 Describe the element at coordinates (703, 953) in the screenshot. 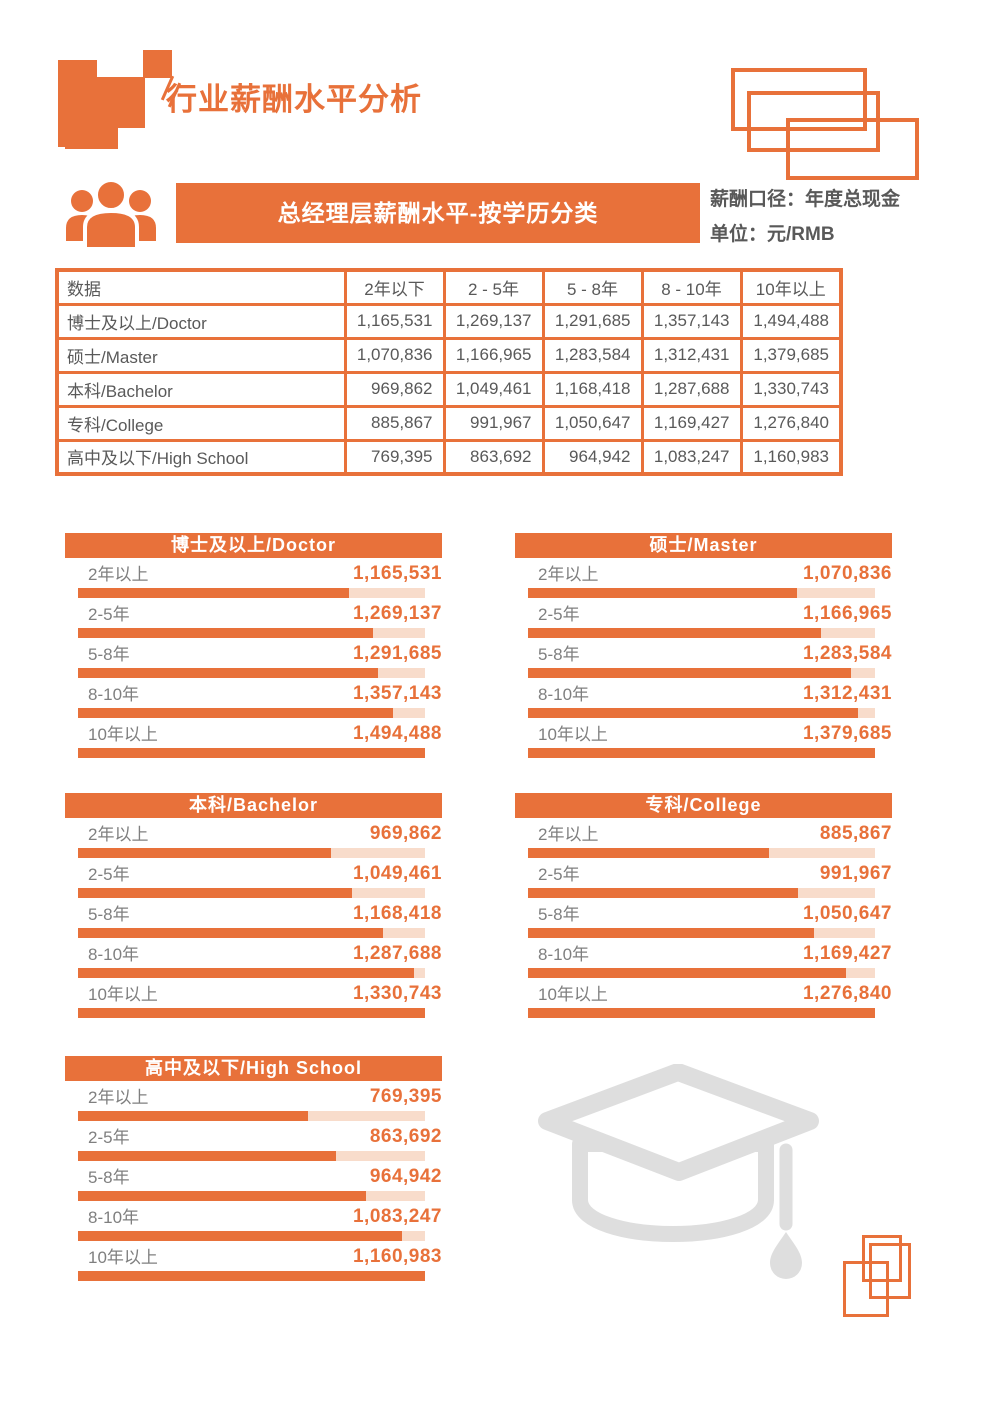

I see `chart-row-labels: 8-10年 1,169,427` at that location.